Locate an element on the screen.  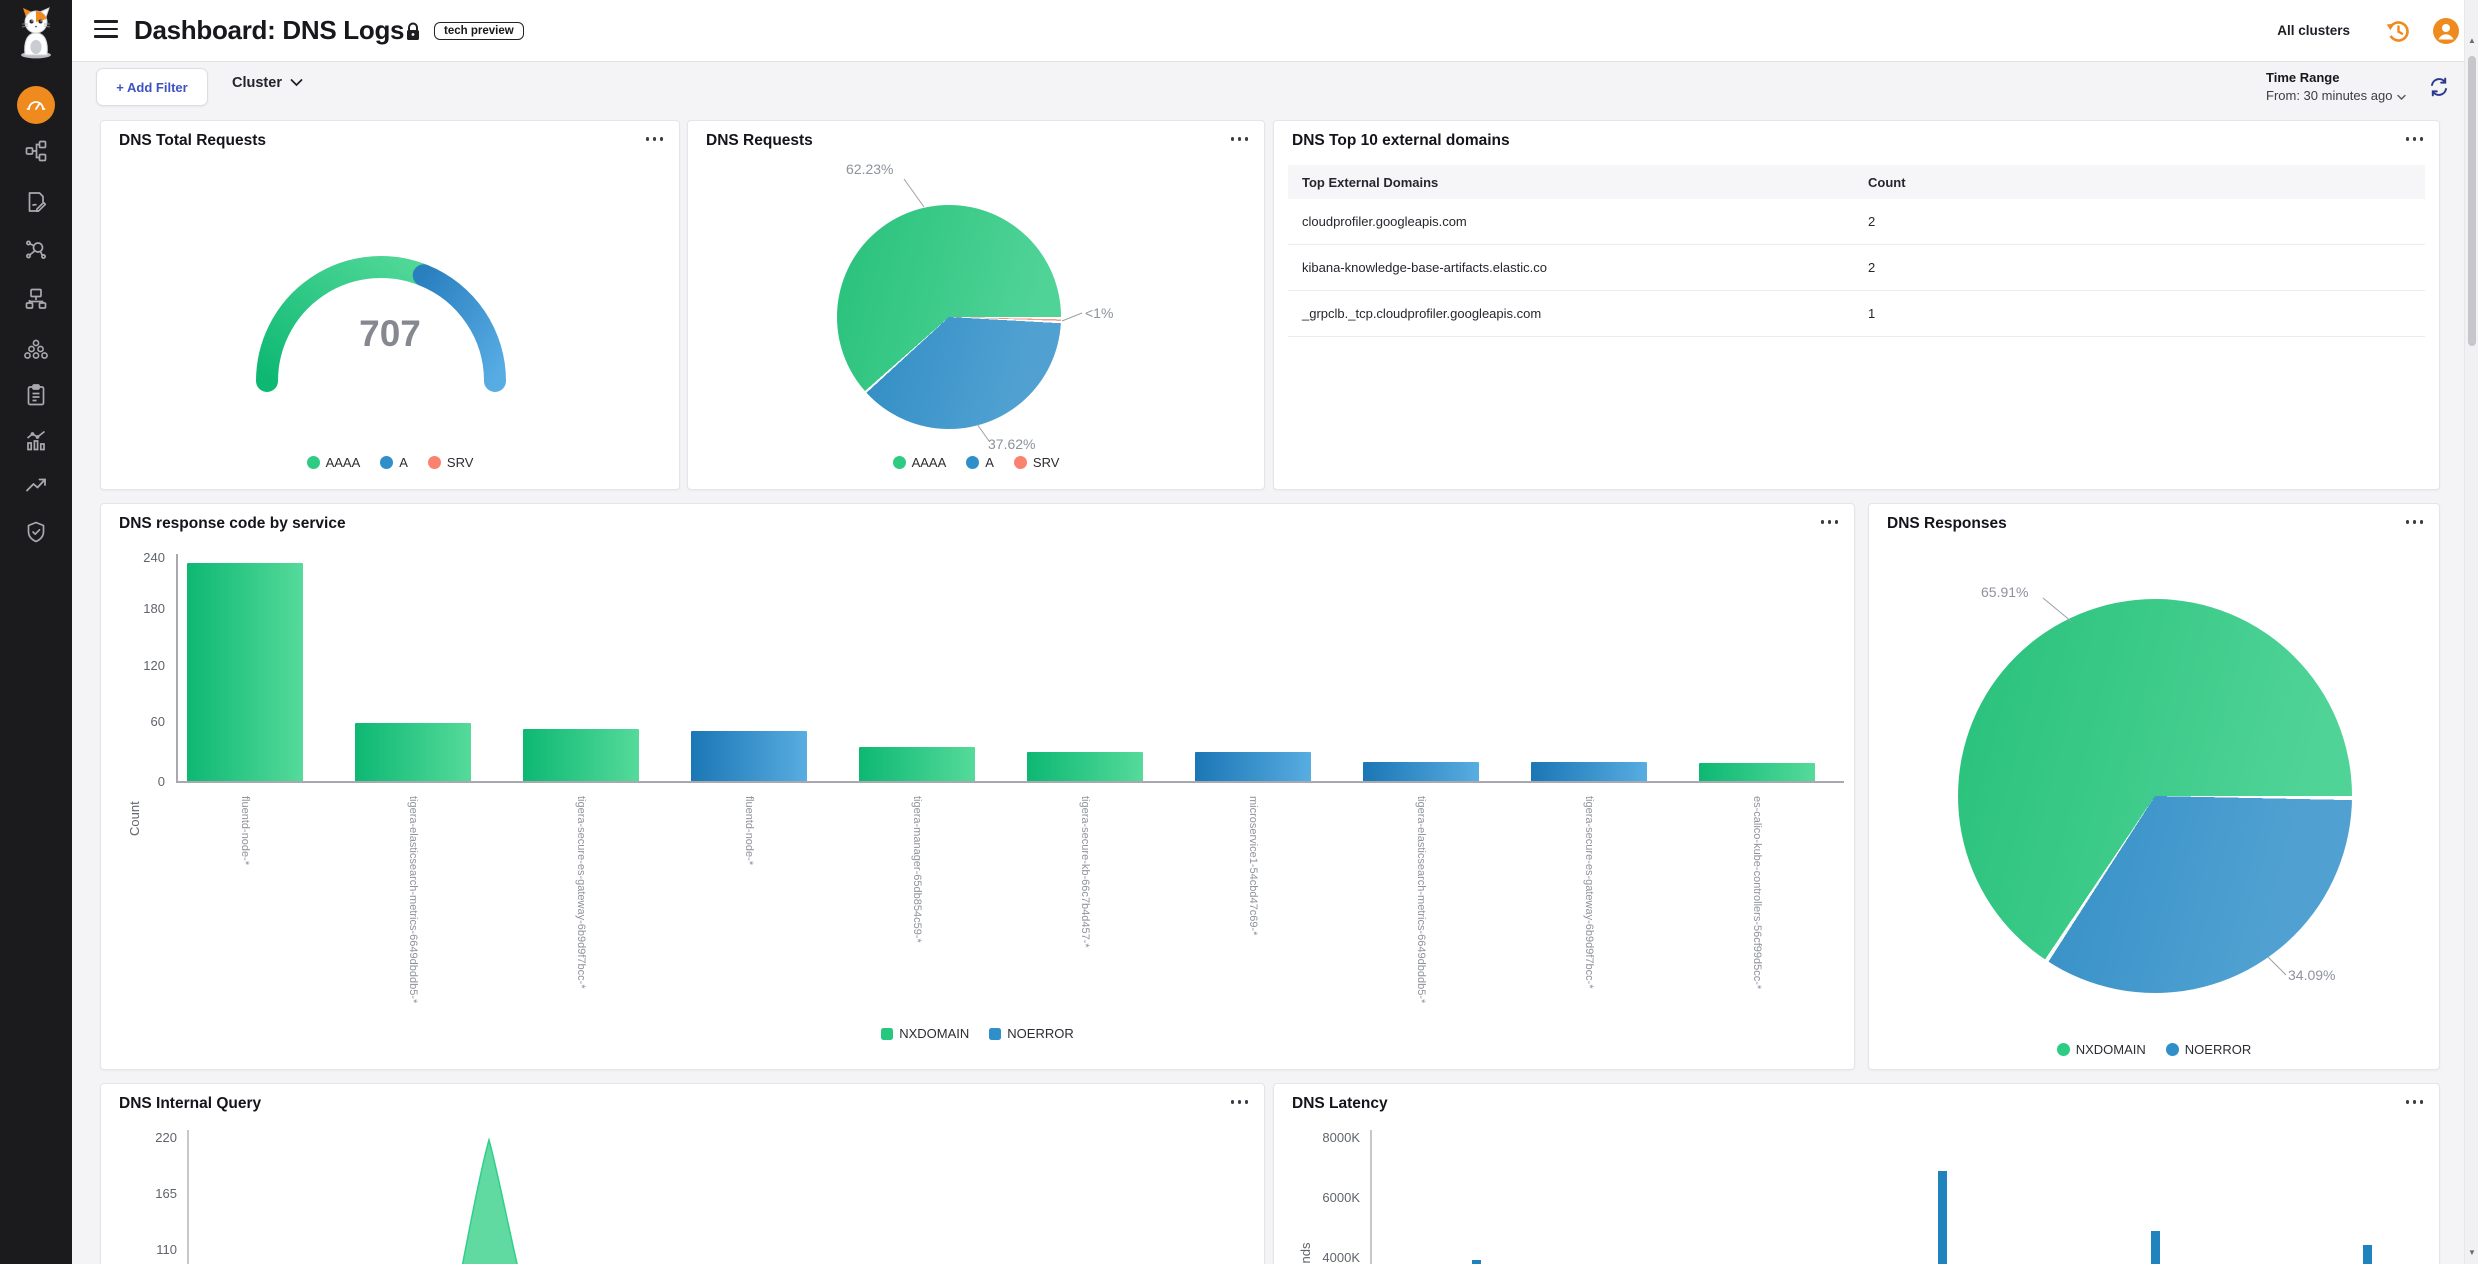
pie-label: 65.91% is located at coordinates (2005, 592).